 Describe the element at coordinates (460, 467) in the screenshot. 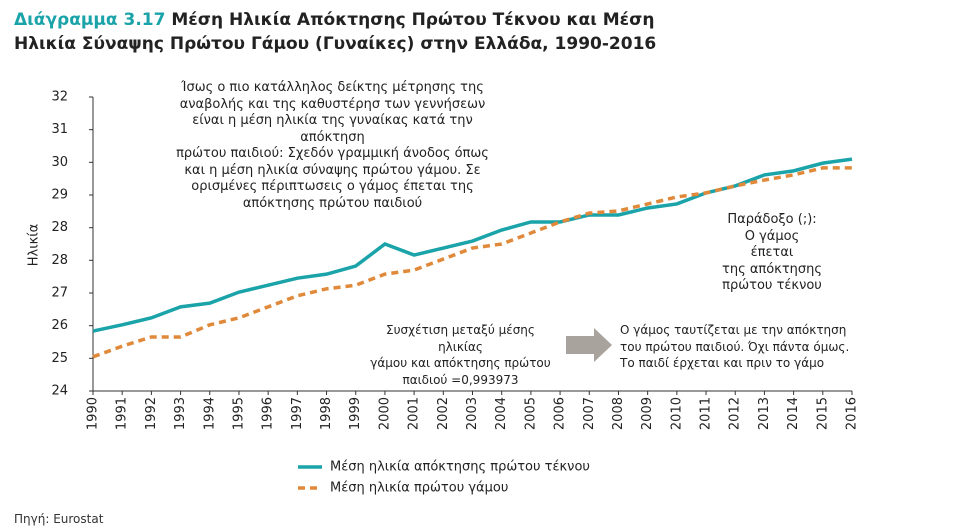

I see `legend-label: Μέση ηλικία απόκτησης πρώτου τέκνου` at that location.